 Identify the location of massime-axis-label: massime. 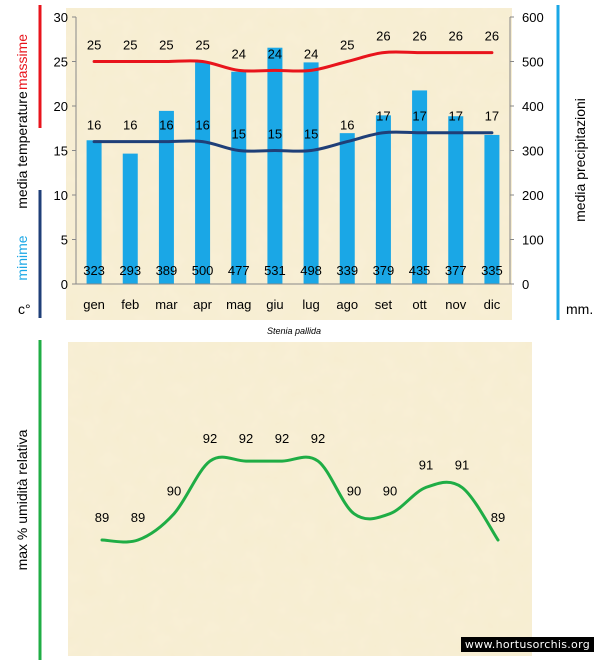
(22, 62).